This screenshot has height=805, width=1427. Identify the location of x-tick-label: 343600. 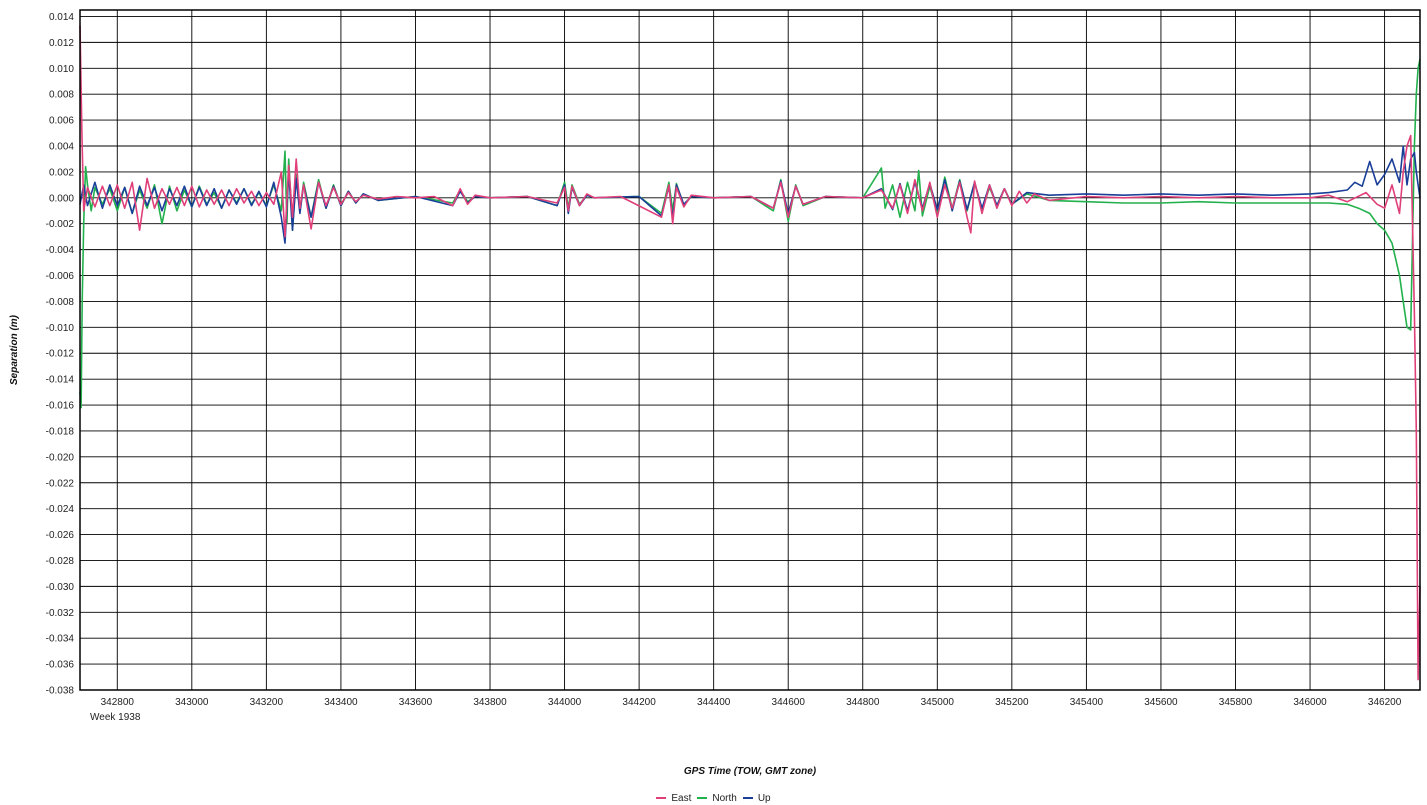
(416, 702).